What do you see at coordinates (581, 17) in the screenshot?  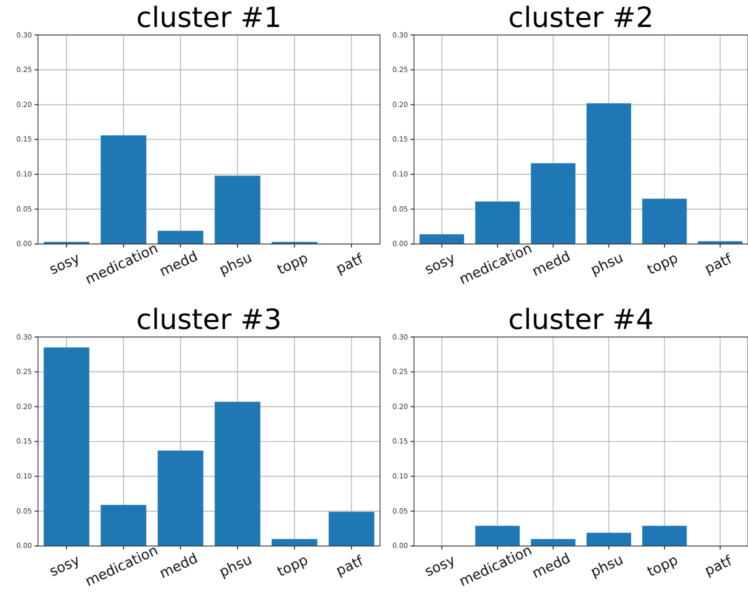 I see `chart-title: cluster #2` at bounding box center [581, 17].